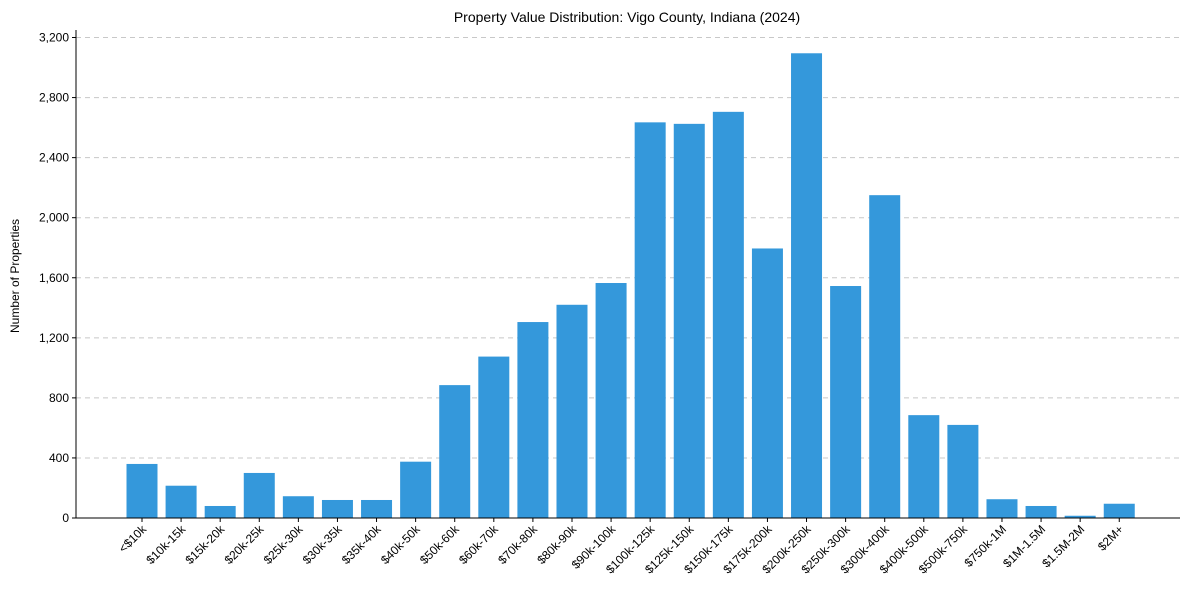 This screenshot has height=590, width=1190. What do you see at coordinates (133, 539) in the screenshot?
I see `x-tick-label: <$10k` at bounding box center [133, 539].